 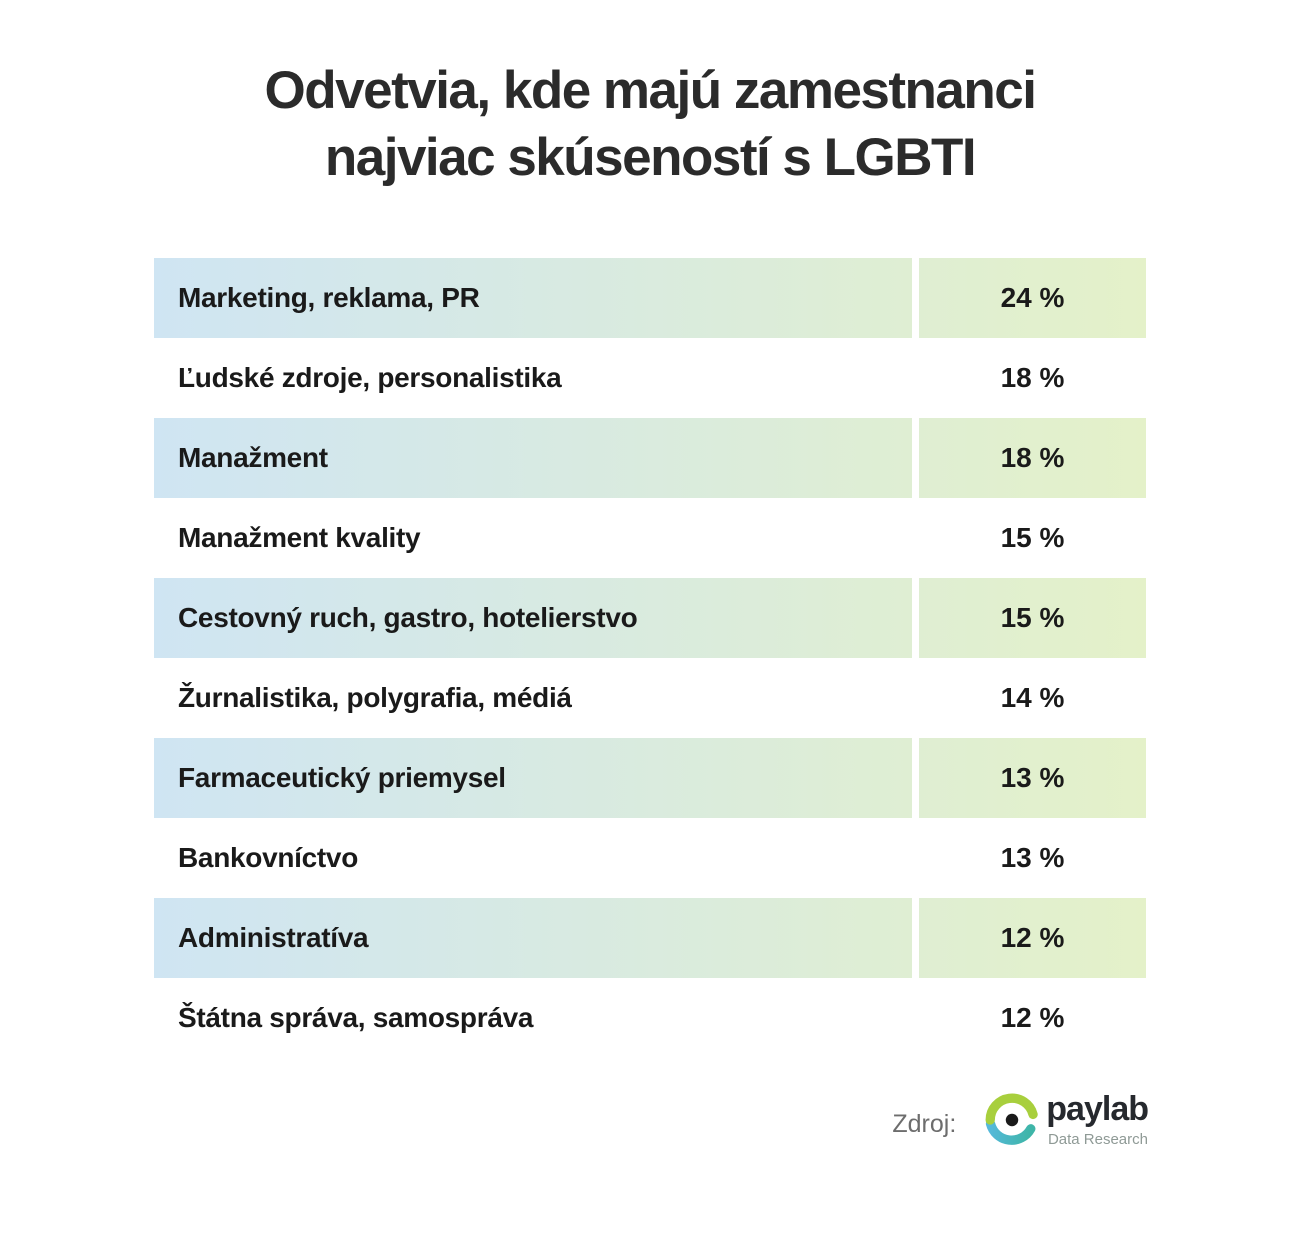 I want to click on table-row: Manažment kvality 15 %, so click(x=650, y=538).